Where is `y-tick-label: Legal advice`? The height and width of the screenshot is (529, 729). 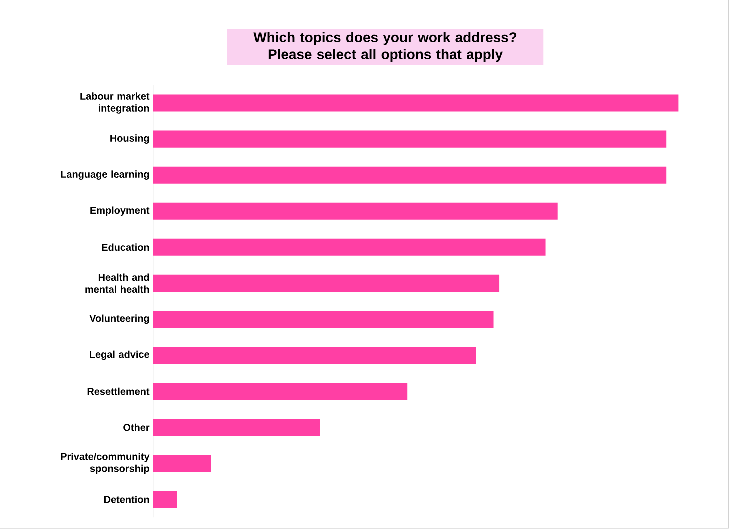 y-tick-label: Legal advice is located at coordinates (120, 355).